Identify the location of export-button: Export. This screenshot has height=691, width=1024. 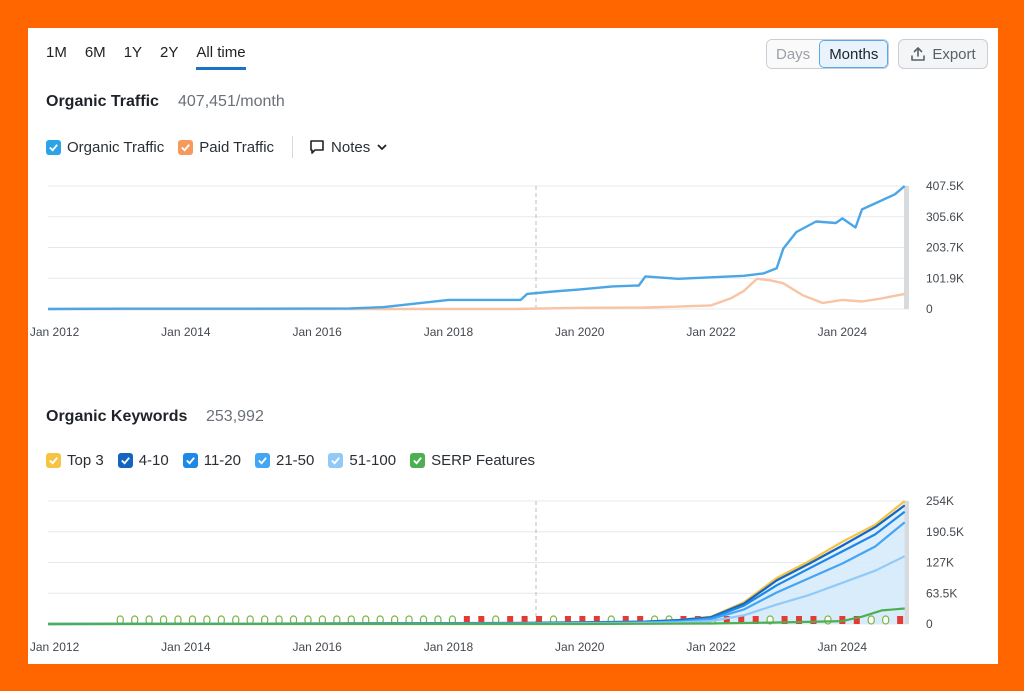
(943, 54).